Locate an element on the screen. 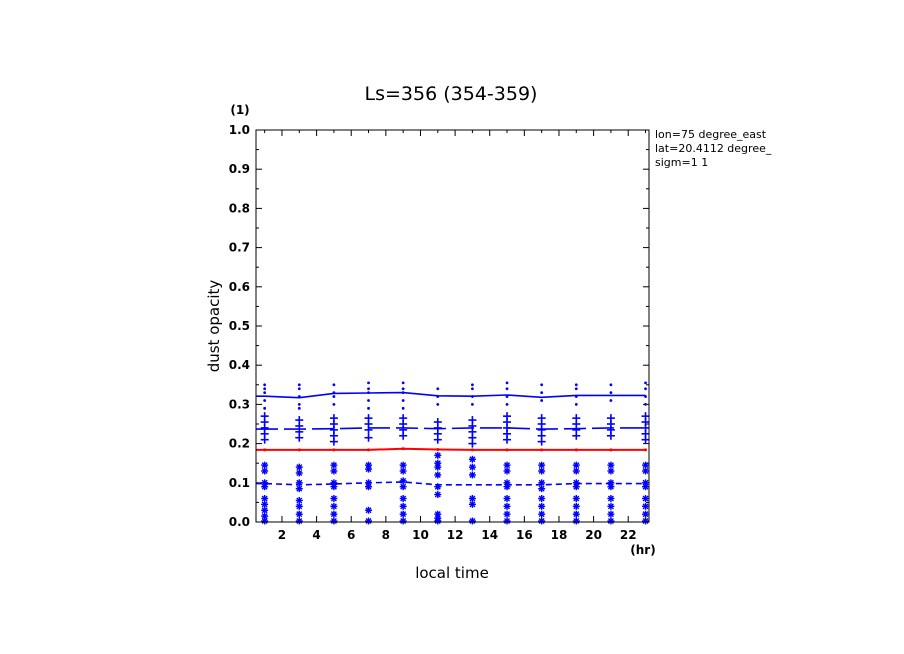  y-tick-label: 0.2 is located at coordinates (239, 444).